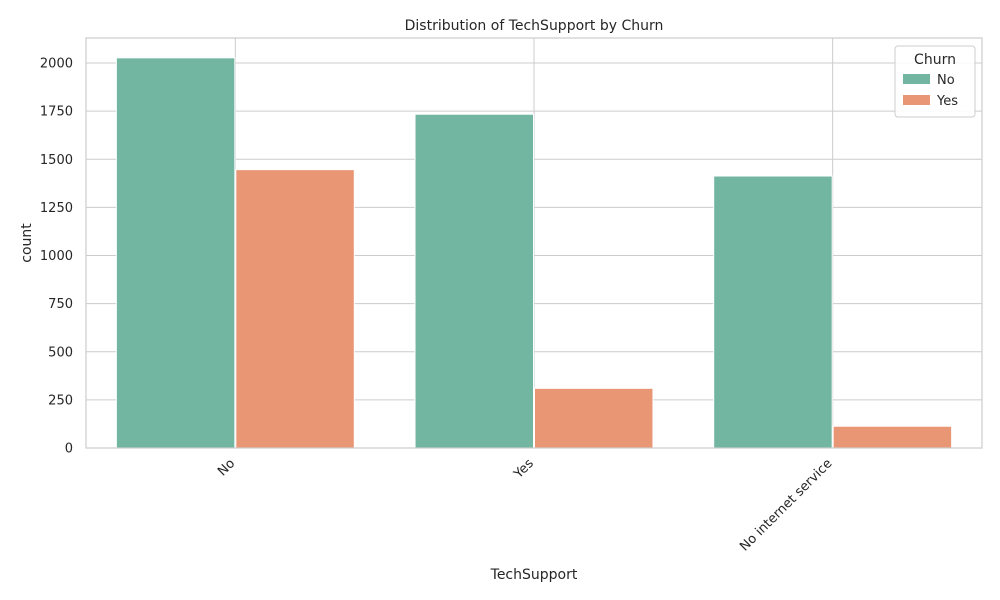 Image resolution: width=1000 pixels, height=600 pixels. I want to click on legend: Churn No Yes, so click(935, 81).